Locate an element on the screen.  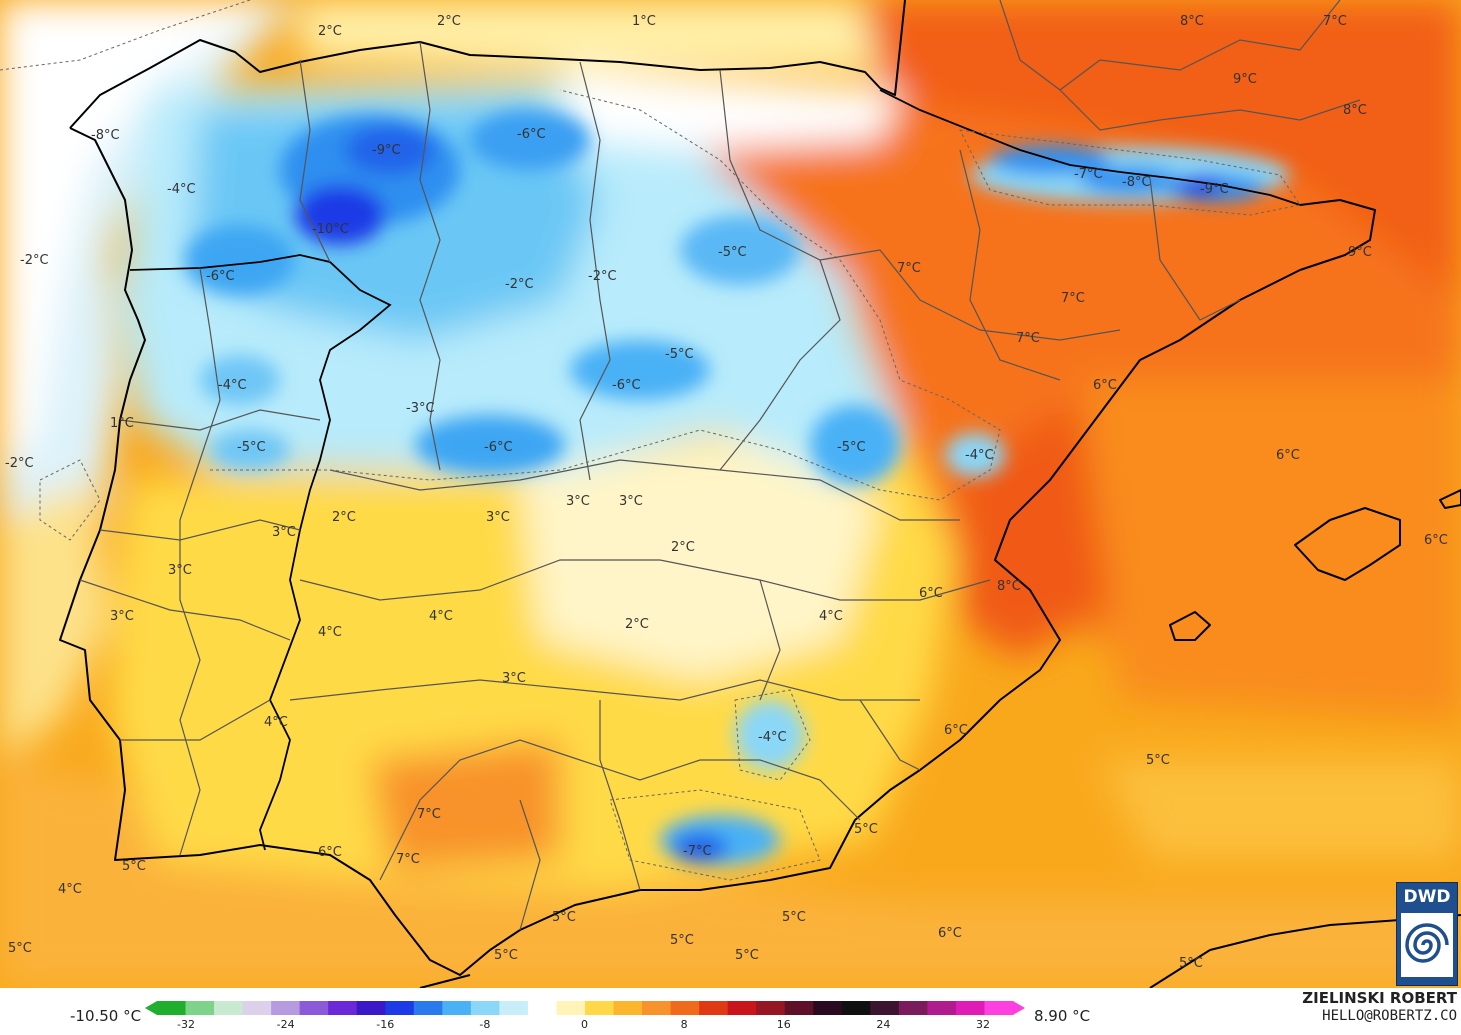
colorbar-tick-label: -8 is located at coordinates (485, 1024).